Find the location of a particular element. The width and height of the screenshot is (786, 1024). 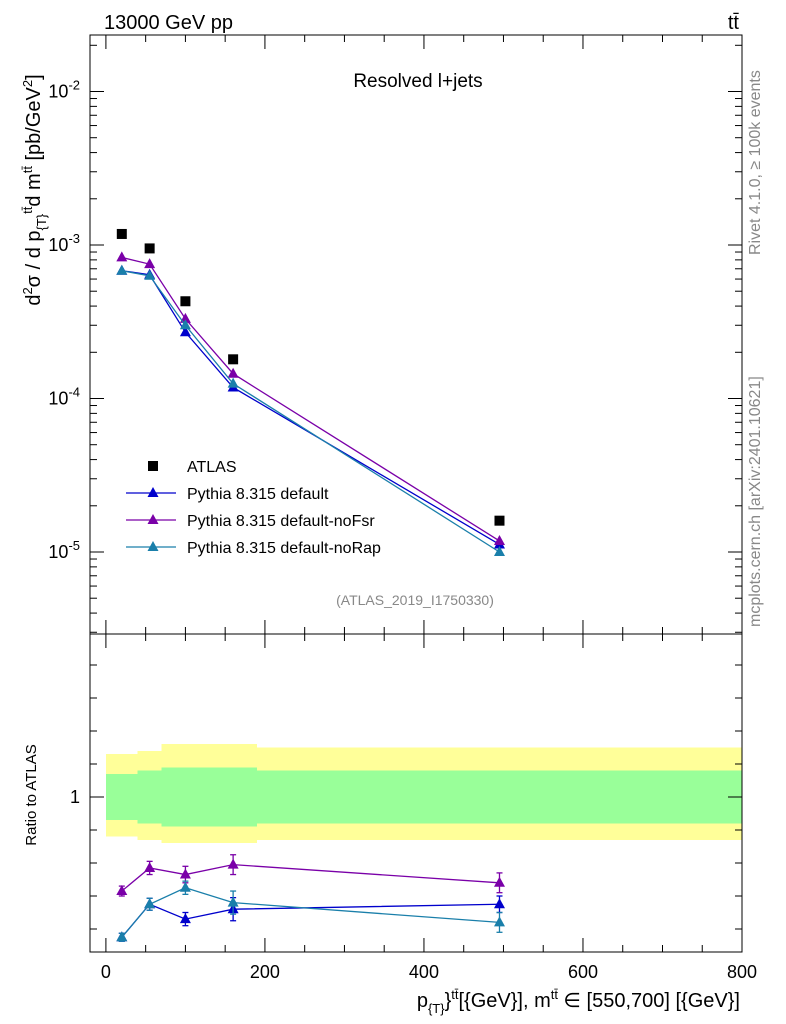

y-tick-label: 10⁻⁴ is located at coordinates (64, 397).